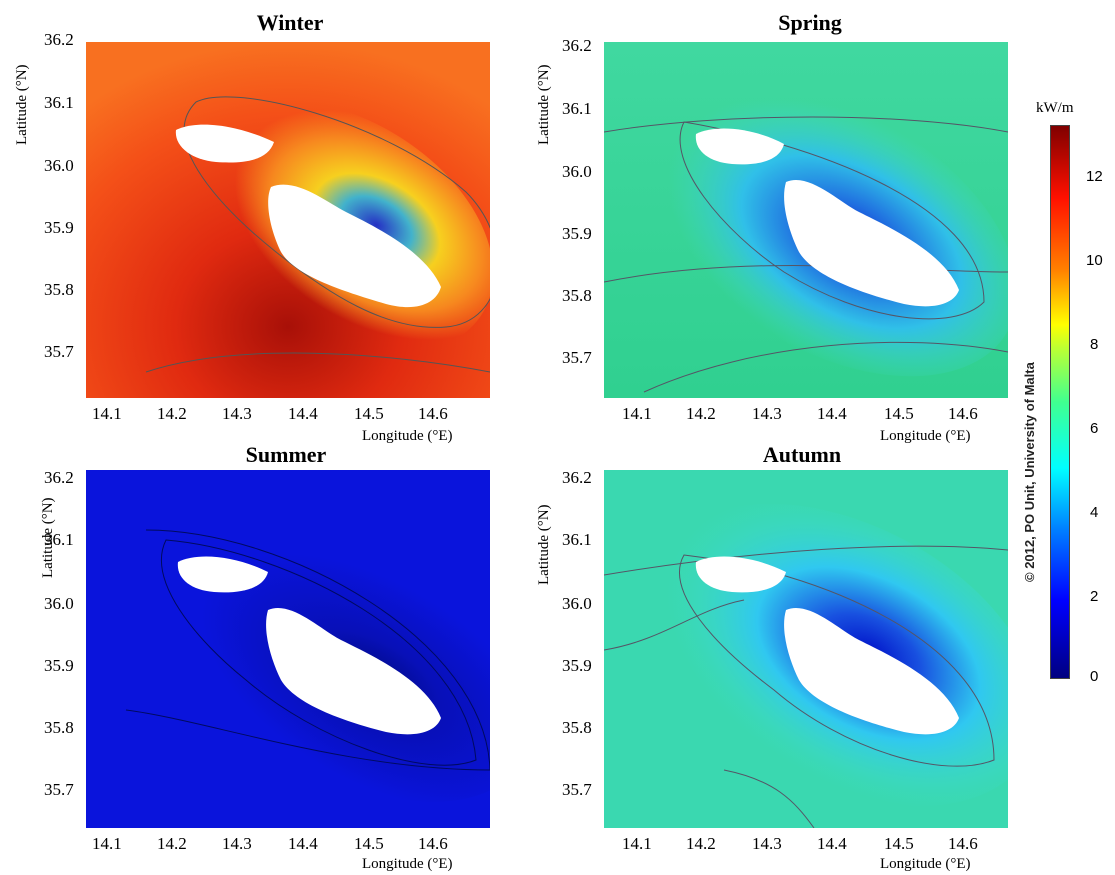 The height and width of the screenshot is (875, 1115). What do you see at coordinates (1060, 402) in the screenshot?
I see `colorbar` at bounding box center [1060, 402].